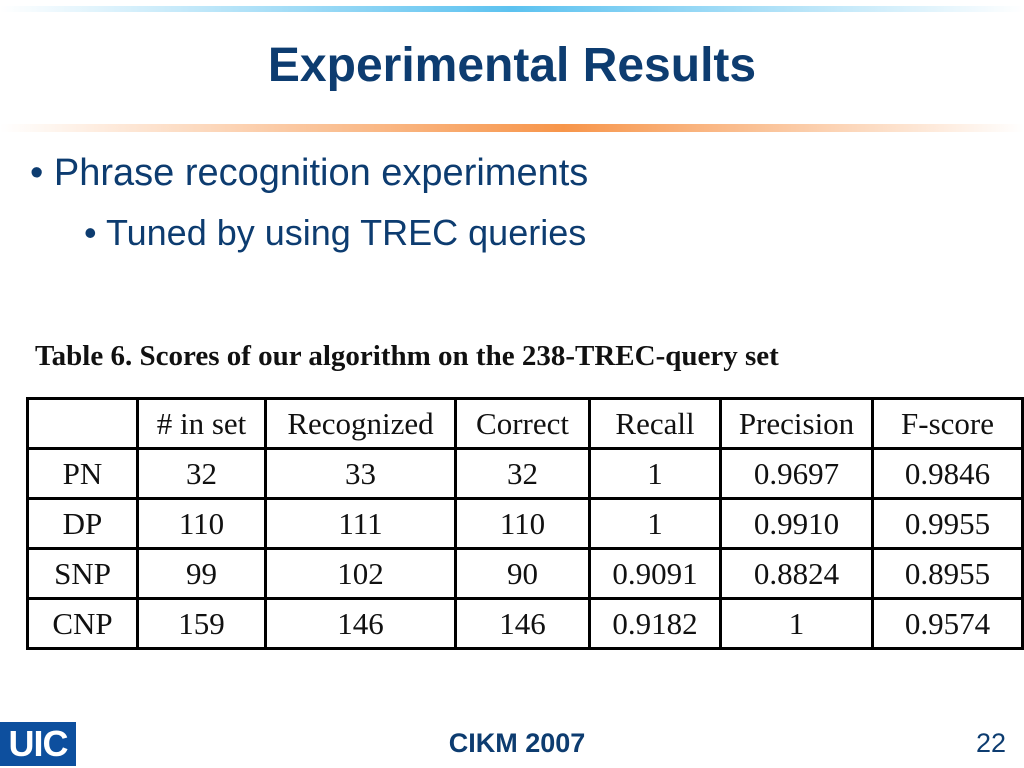  I want to click on table-cell: 159, so click(201, 623).